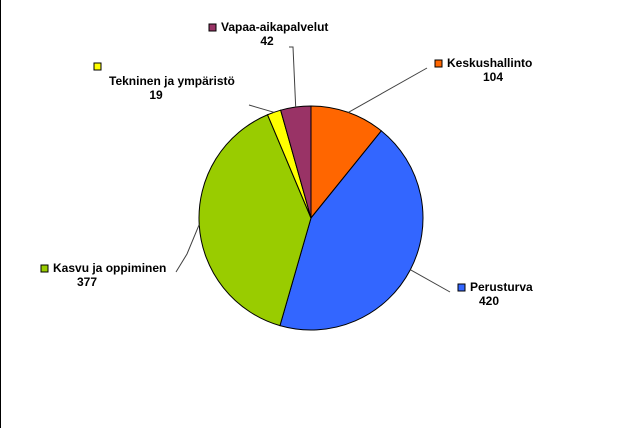 The image size is (628, 433). What do you see at coordinates (97, 66) in the screenshot?
I see `label-swatch-tekninen-ja-ymp-rist` at bounding box center [97, 66].